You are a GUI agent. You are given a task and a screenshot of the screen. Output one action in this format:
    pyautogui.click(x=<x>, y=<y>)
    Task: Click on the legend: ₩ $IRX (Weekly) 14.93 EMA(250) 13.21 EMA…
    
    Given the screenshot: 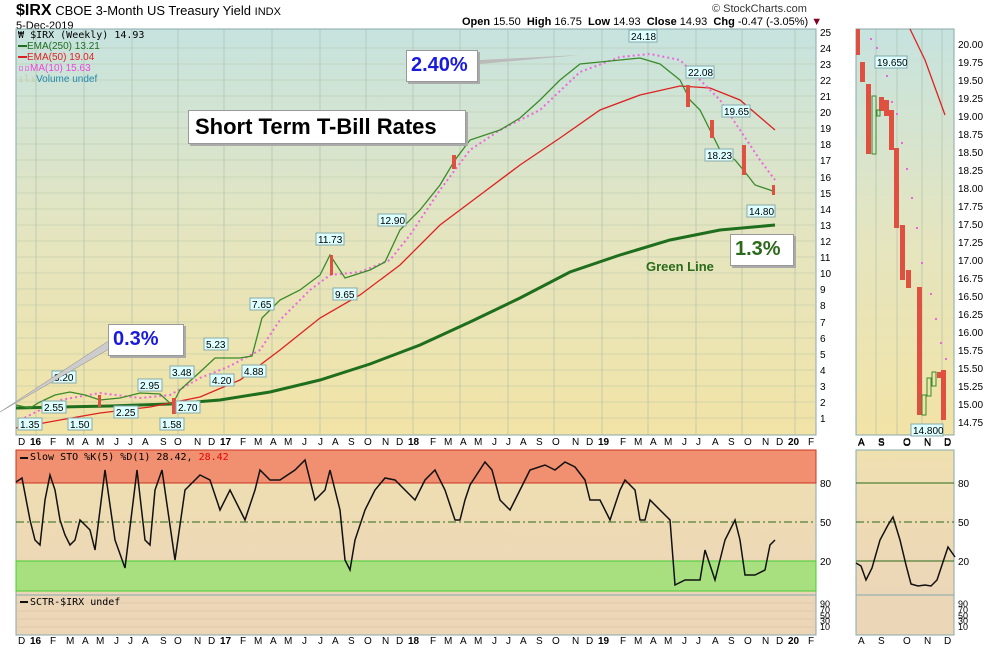 What is the action you would take?
    pyautogui.click(x=81, y=57)
    